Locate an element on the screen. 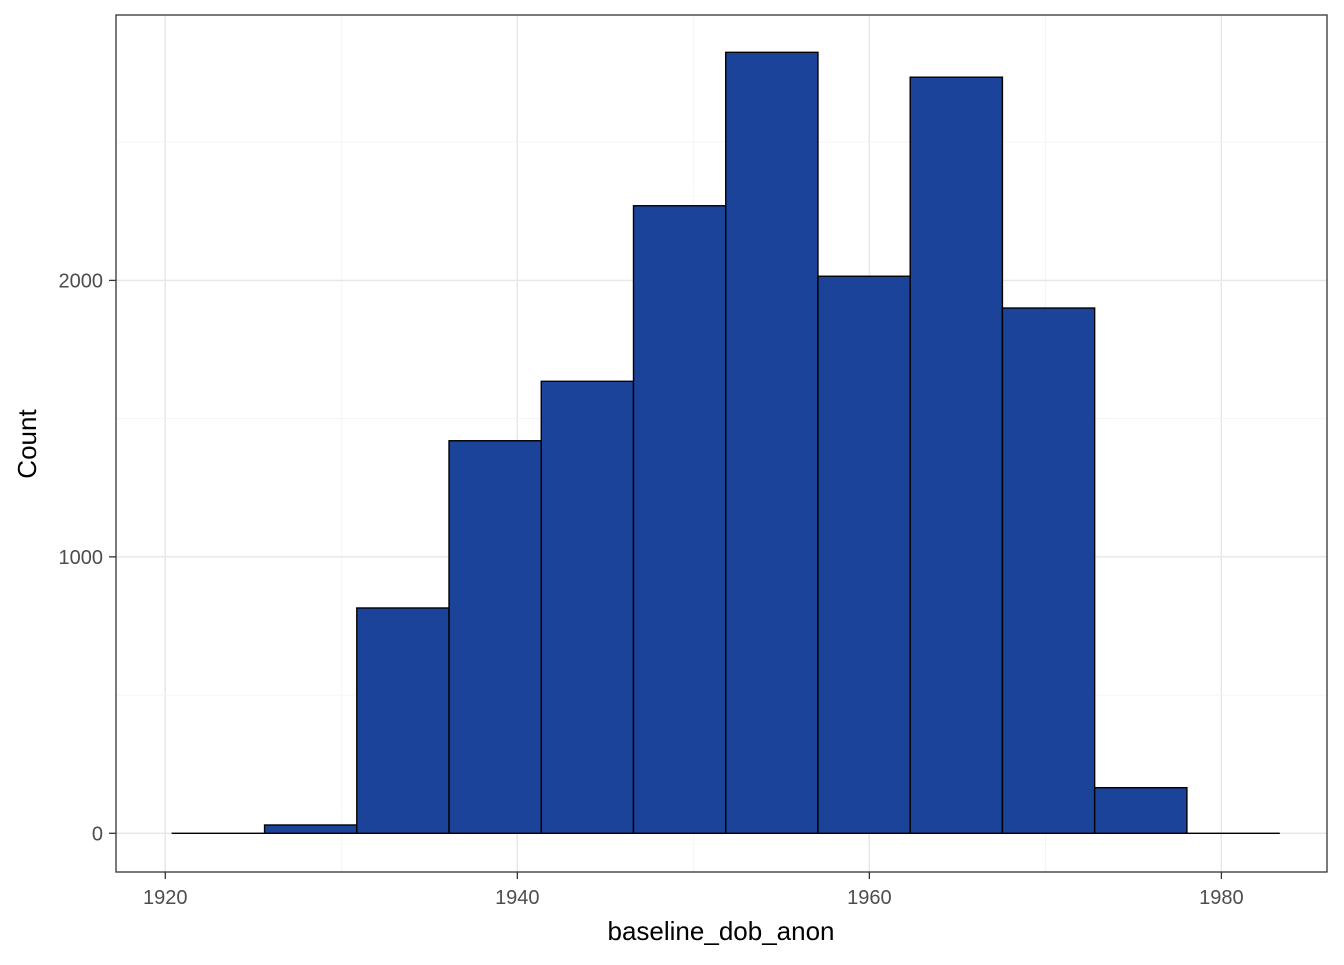 This screenshot has width=1344, height=965. y-tick-label: 0 is located at coordinates (97, 834).